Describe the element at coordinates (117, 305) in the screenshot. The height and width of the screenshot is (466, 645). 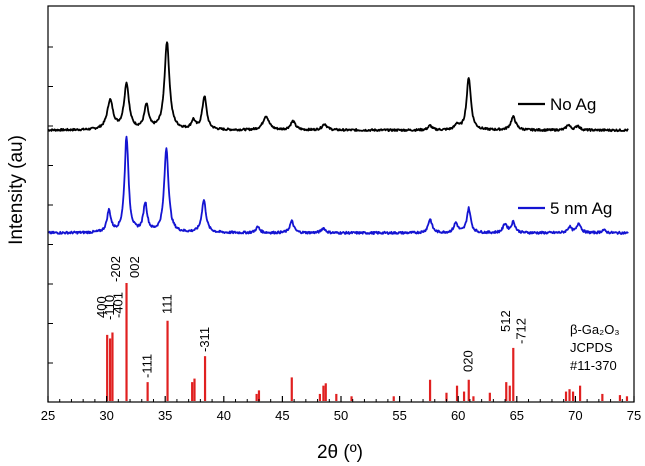
I see `peak-label: -401` at that location.